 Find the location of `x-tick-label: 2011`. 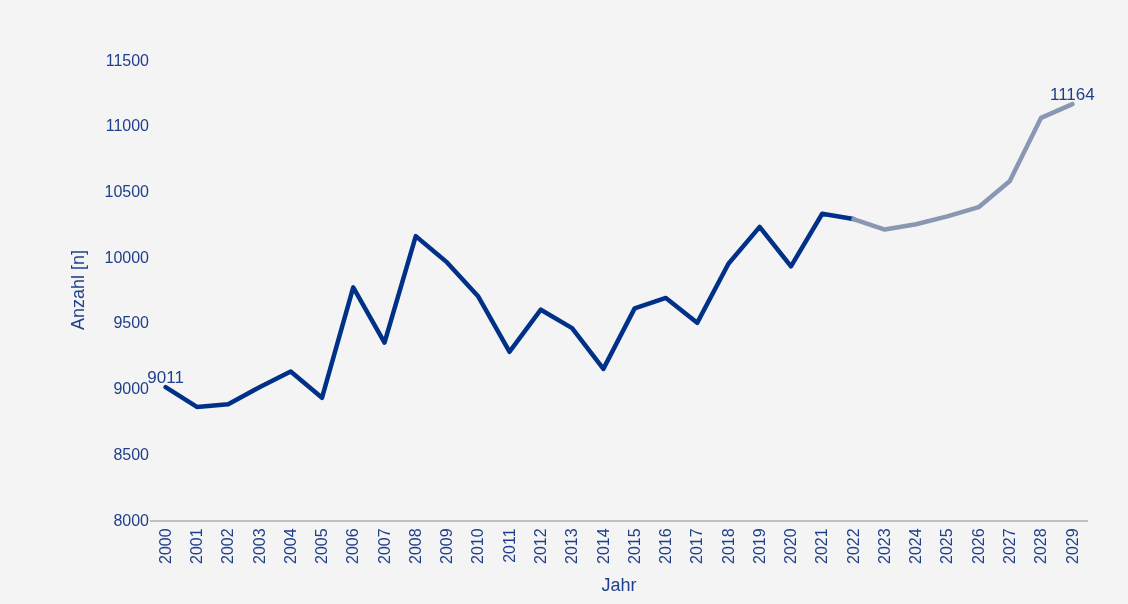

x-tick-label: 2011 is located at coordinates (509, 545).